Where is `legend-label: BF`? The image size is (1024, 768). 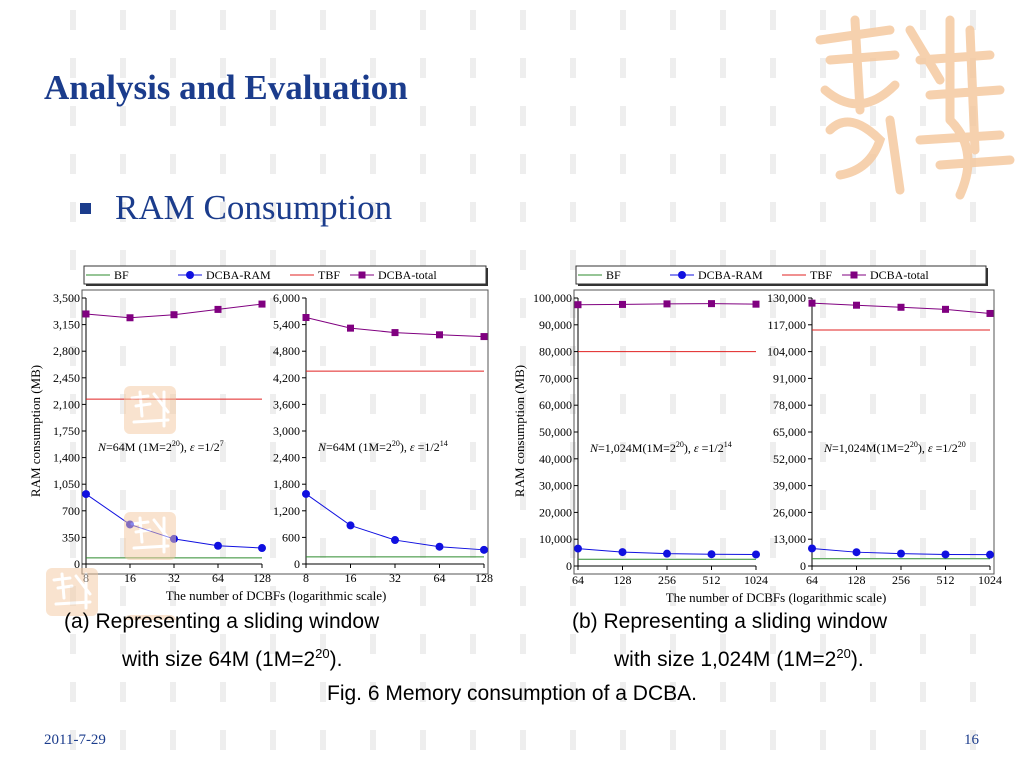
legend-label: BF is located at coordinates (613, 275).